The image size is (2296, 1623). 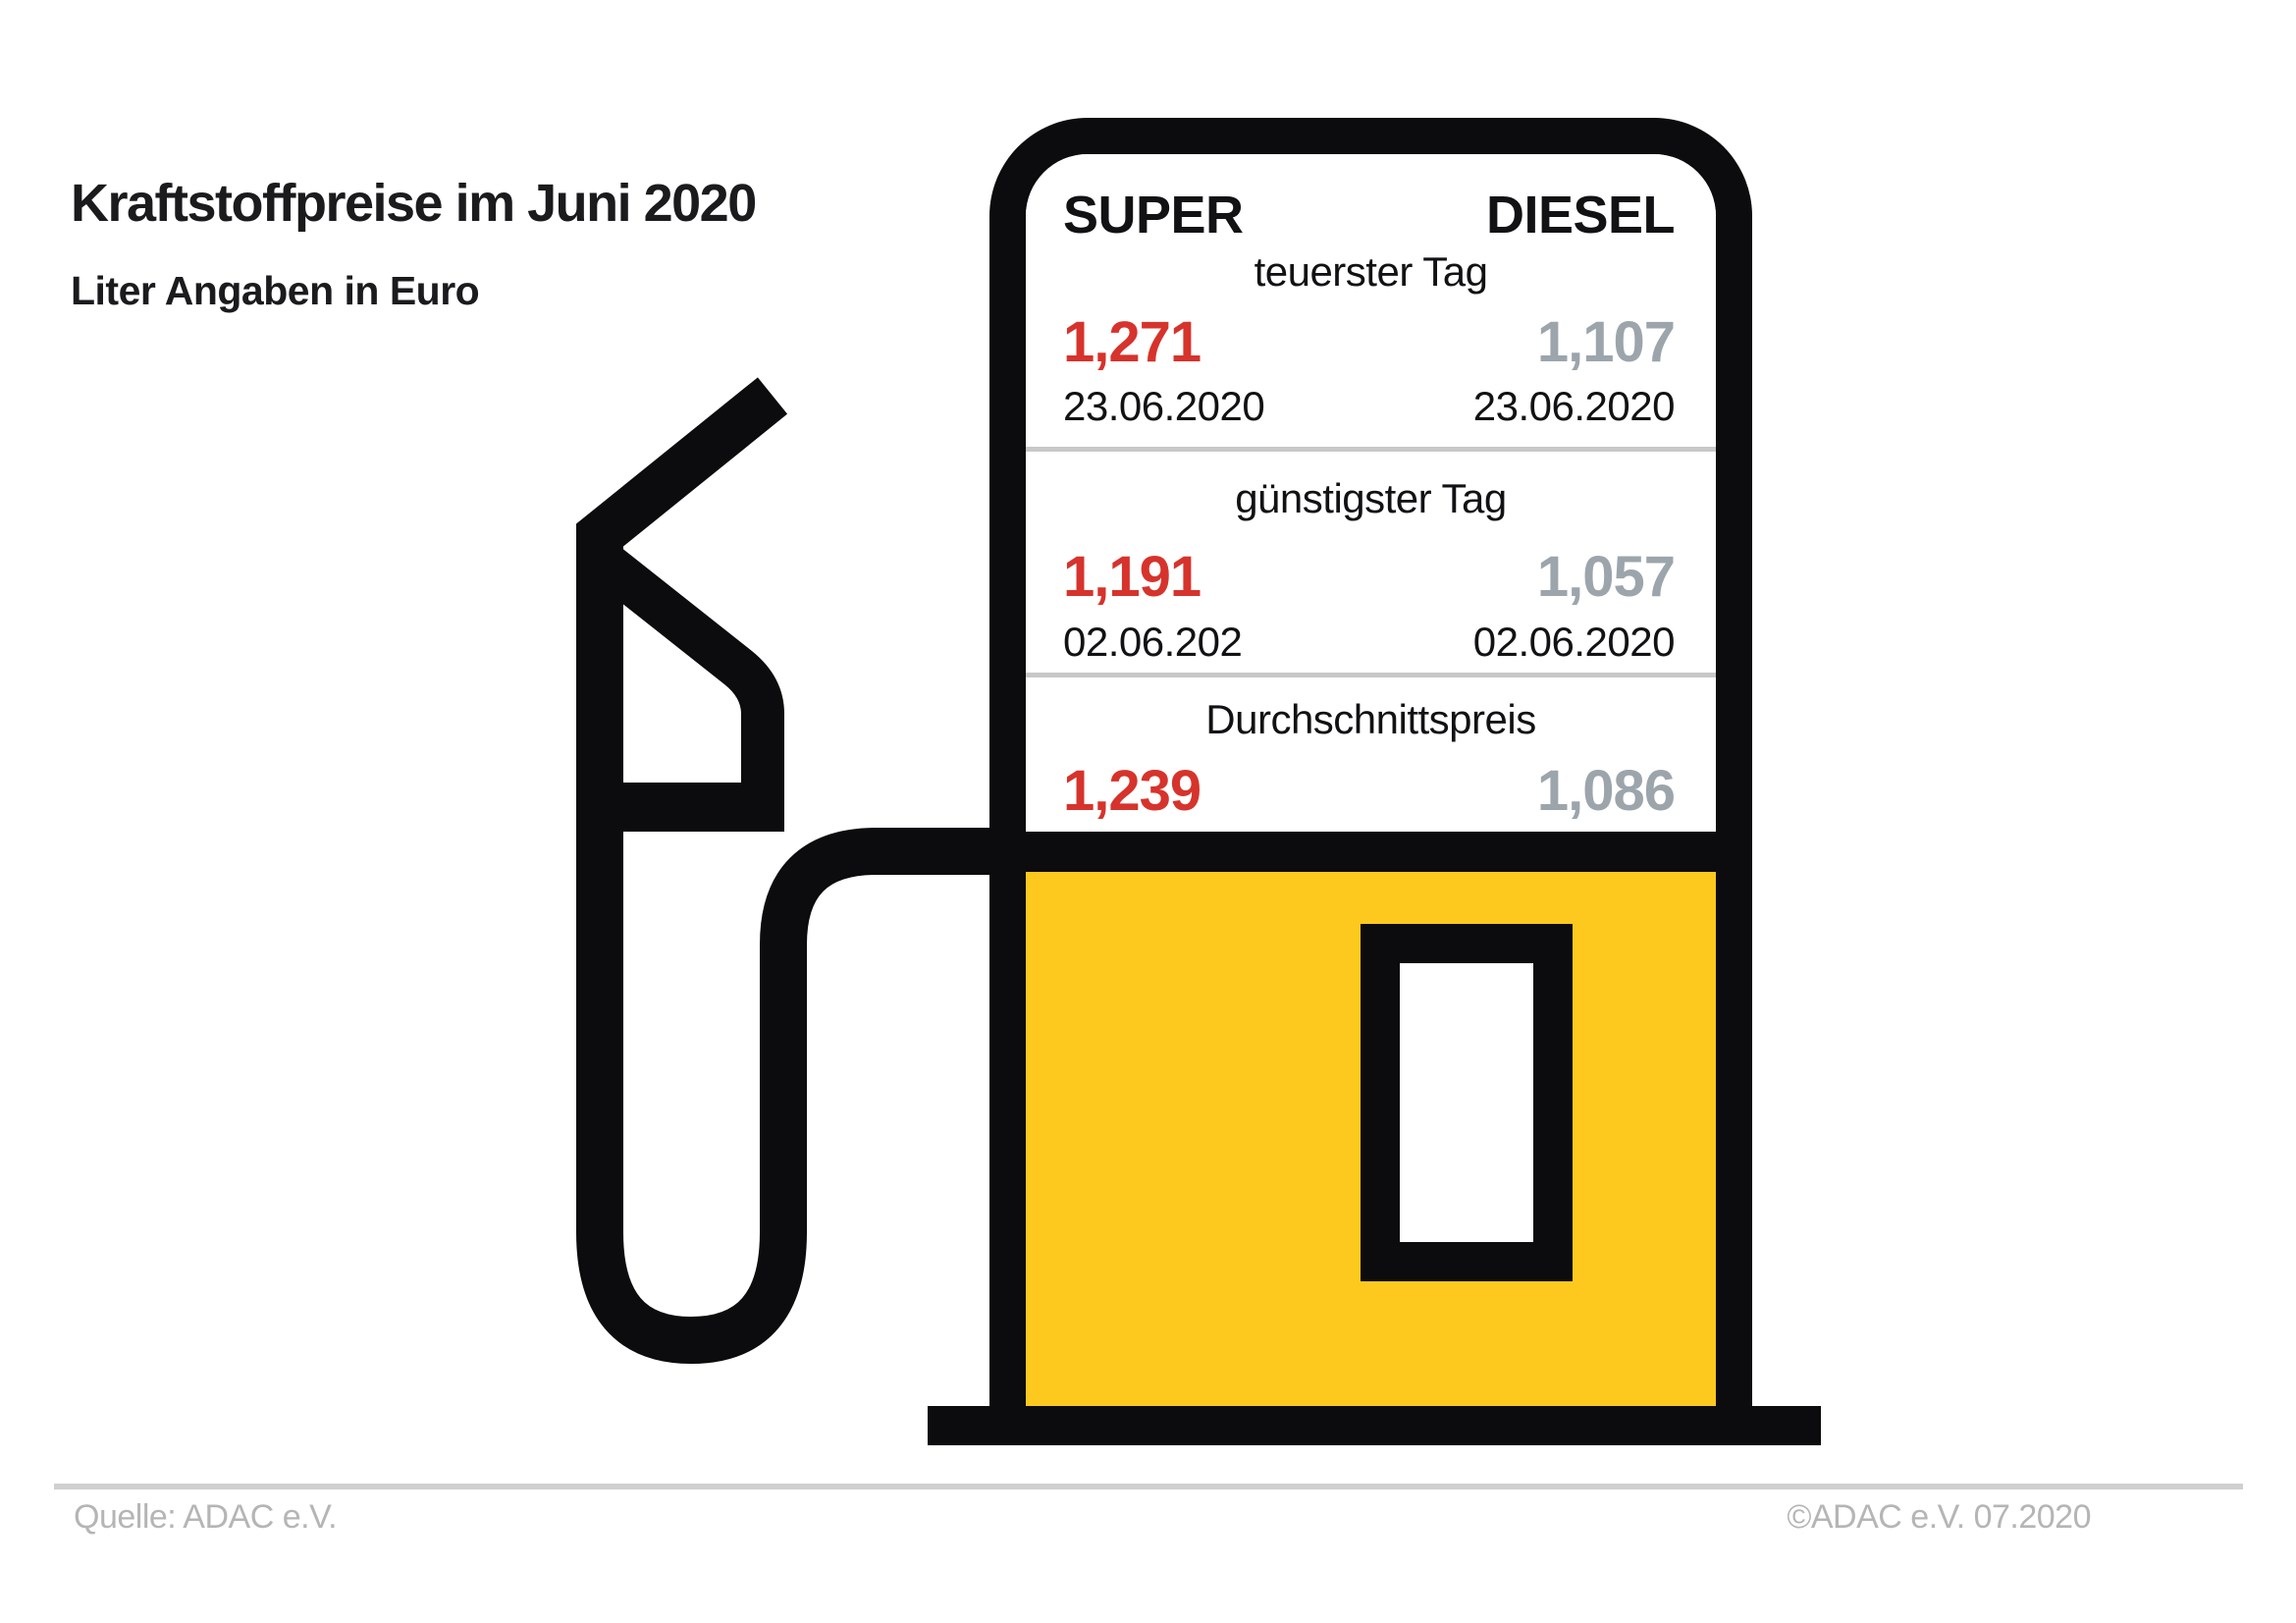 I want to click on section-label-average: Durchschnittspreis, so click(x=1370, y=719).